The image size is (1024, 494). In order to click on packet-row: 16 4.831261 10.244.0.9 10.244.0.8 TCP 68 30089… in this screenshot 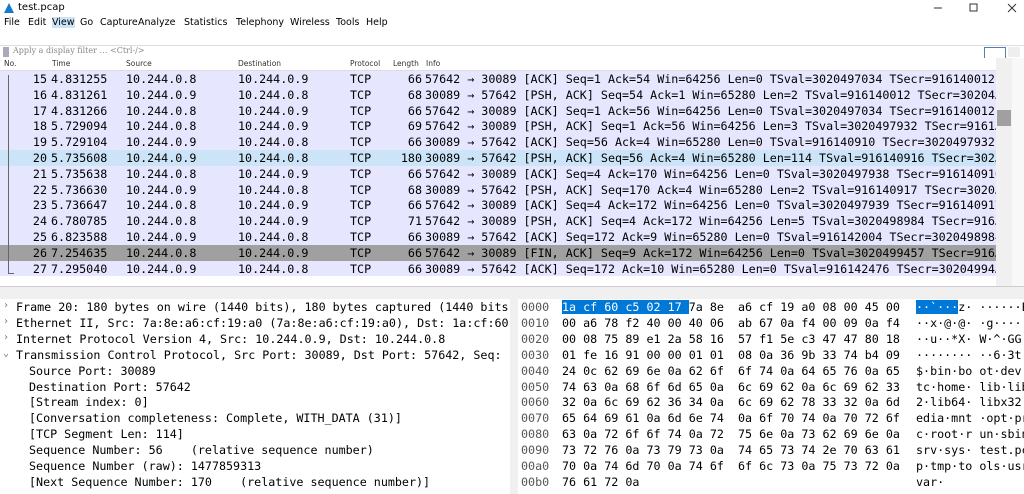, I will do `click(498, 94)`.